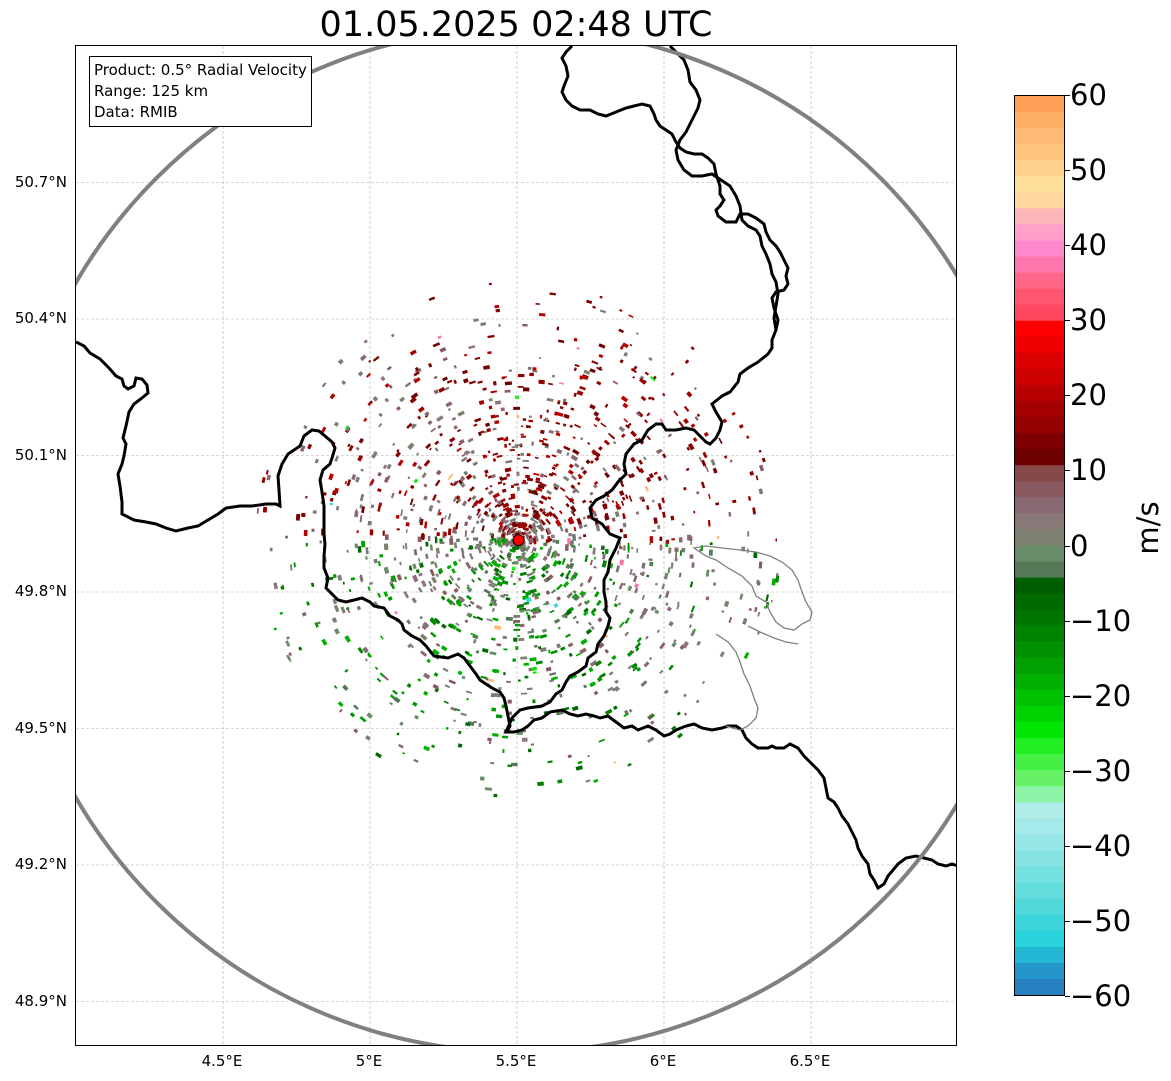 The image size is (1171, 1081). What do you see at coordinates (40, 864) in the screenshot?
I see `lat-tick-label: 49.2°N` at bounding box center [40, 864].